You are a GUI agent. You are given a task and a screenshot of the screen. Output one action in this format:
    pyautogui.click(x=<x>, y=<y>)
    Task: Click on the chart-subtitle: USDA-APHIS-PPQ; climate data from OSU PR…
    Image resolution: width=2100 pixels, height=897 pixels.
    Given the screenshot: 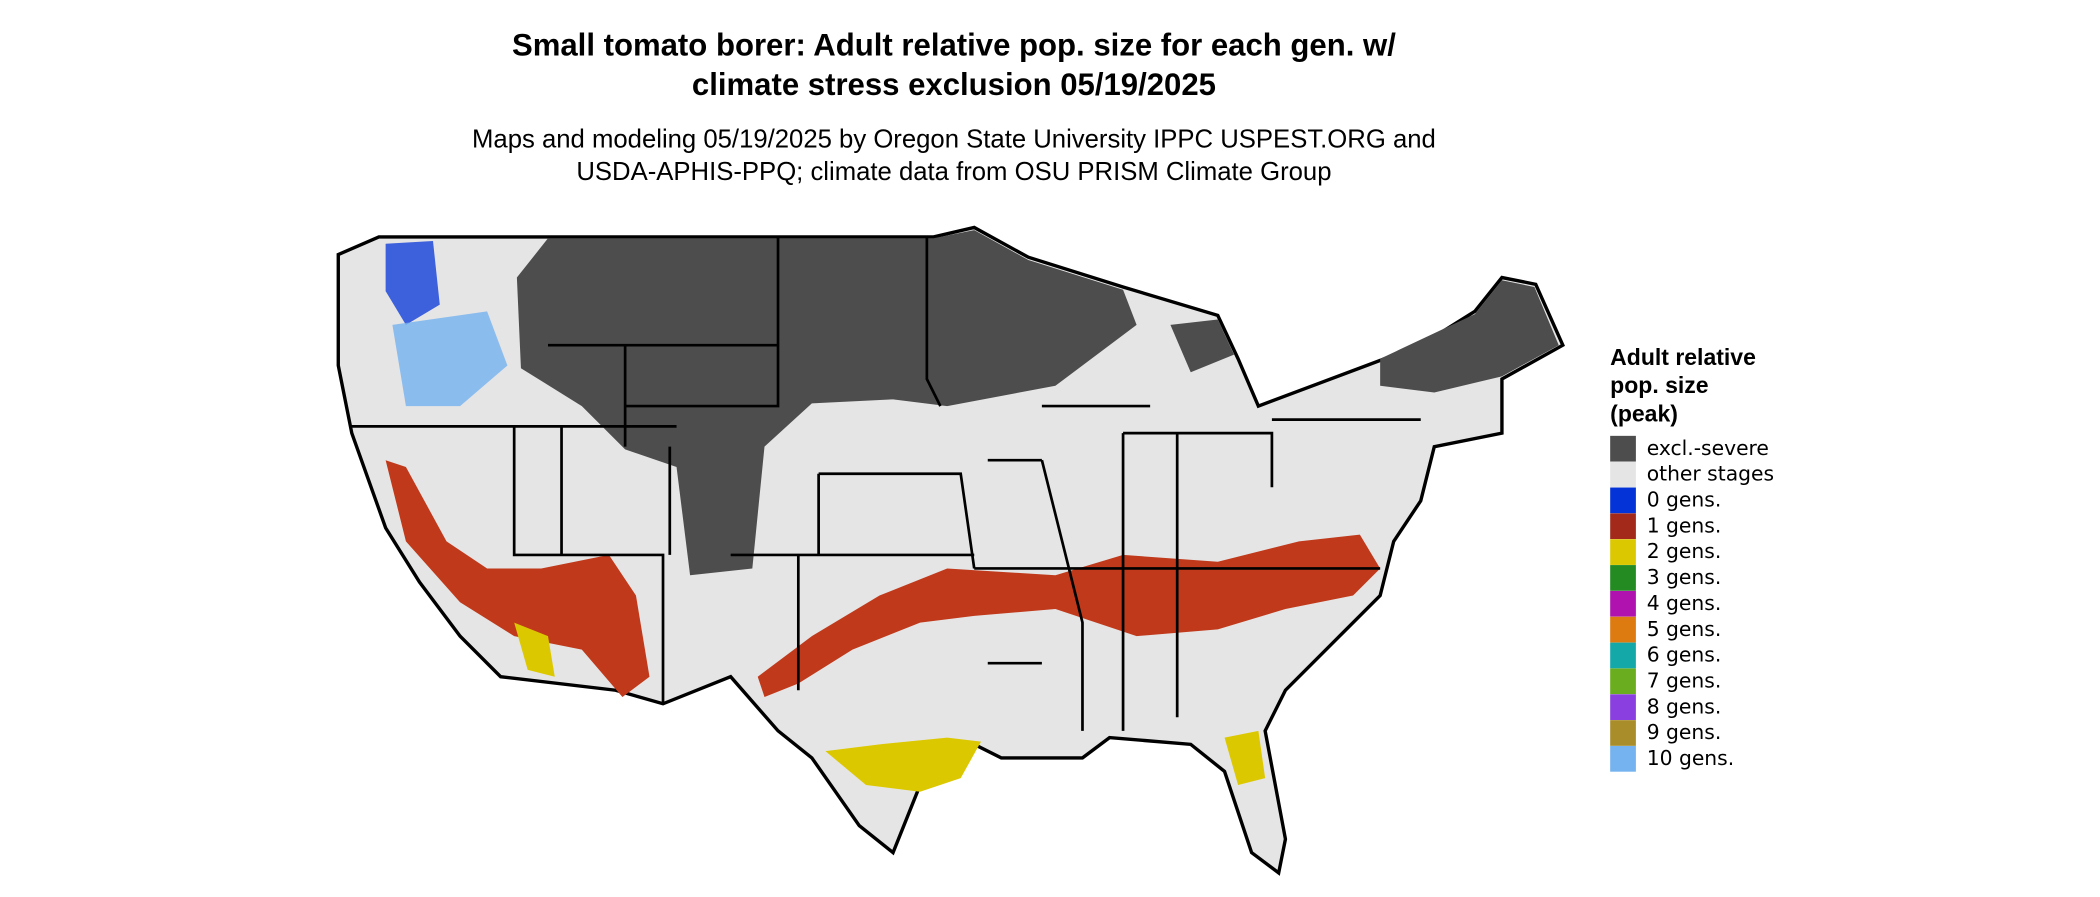 What is the action you would take?
    pyautogui.click(x=953, y=172)
    